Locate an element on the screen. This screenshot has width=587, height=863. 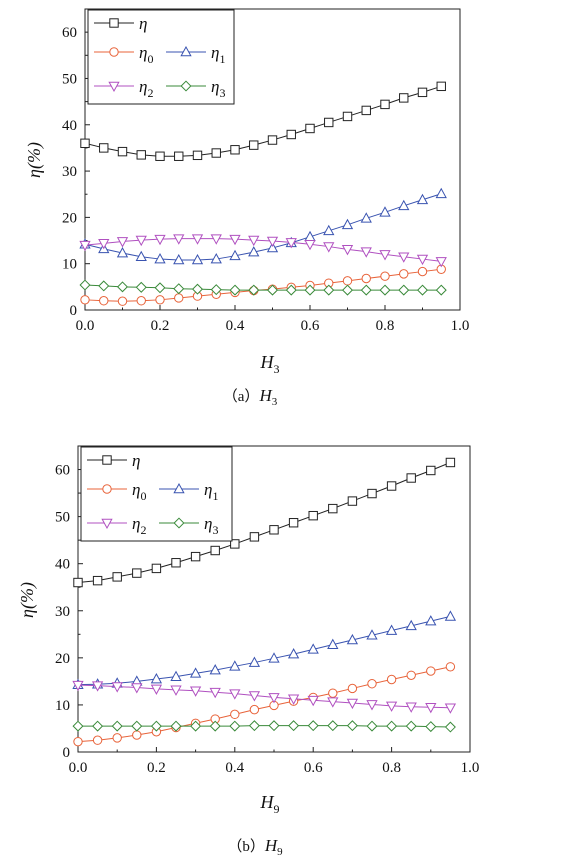
legend-entry: η2 is located at coordinates (146, 88).